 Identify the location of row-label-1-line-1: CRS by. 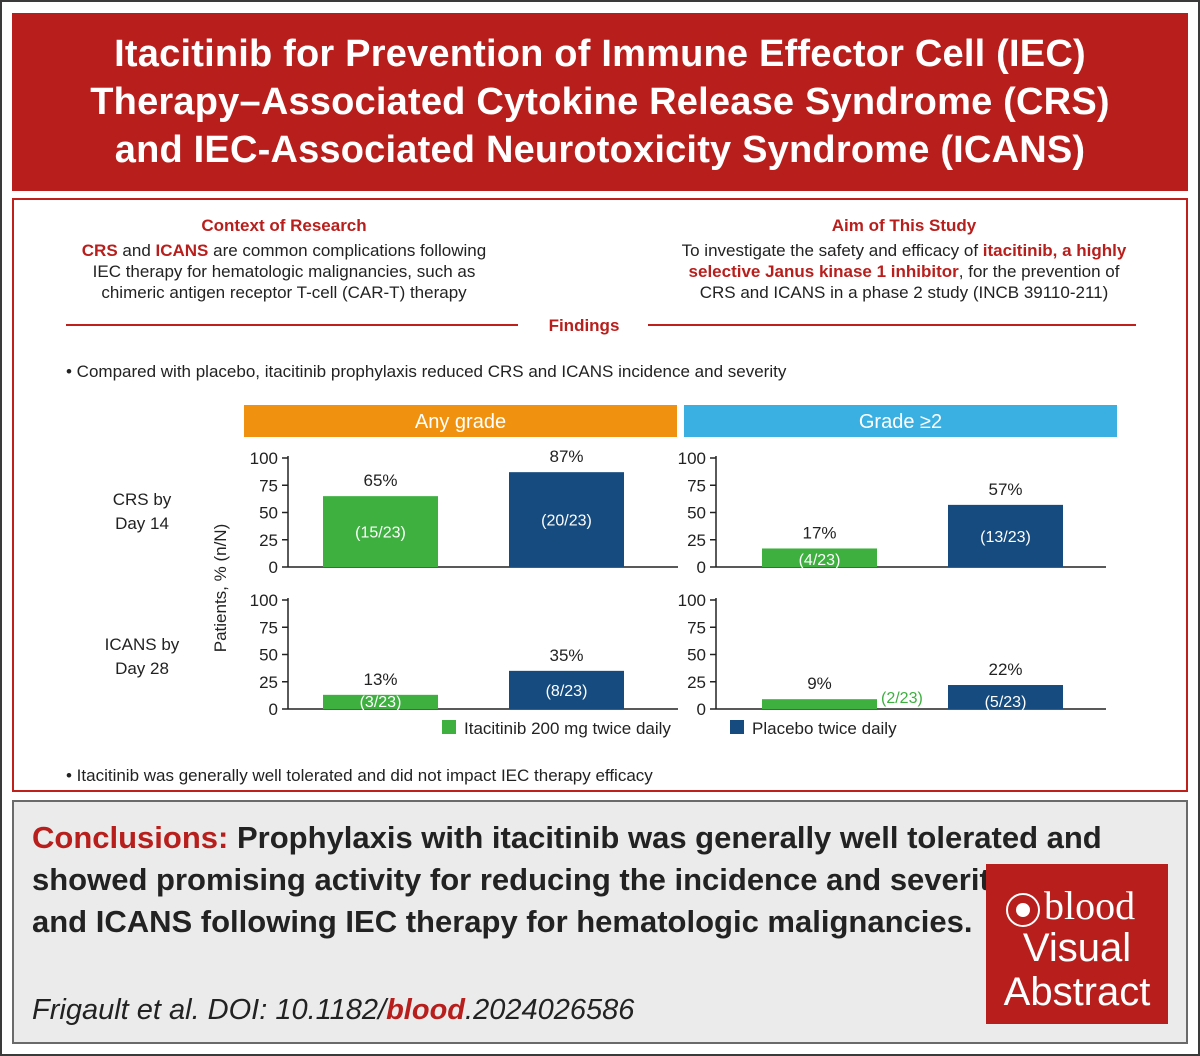
(142, 499).